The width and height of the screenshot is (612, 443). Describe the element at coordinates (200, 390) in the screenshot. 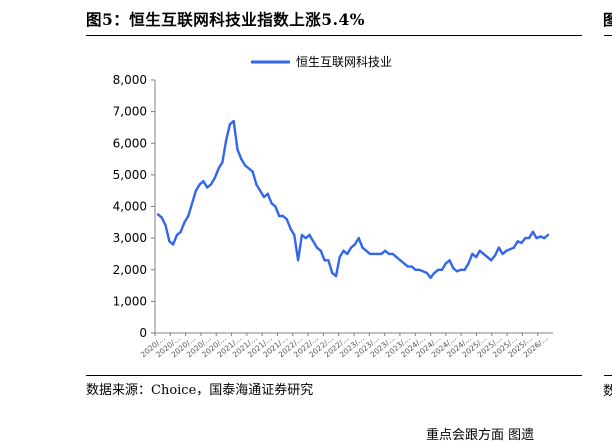

I see `data-source-note: 数据来源：Choice，国泰海通证券研究` at that location.